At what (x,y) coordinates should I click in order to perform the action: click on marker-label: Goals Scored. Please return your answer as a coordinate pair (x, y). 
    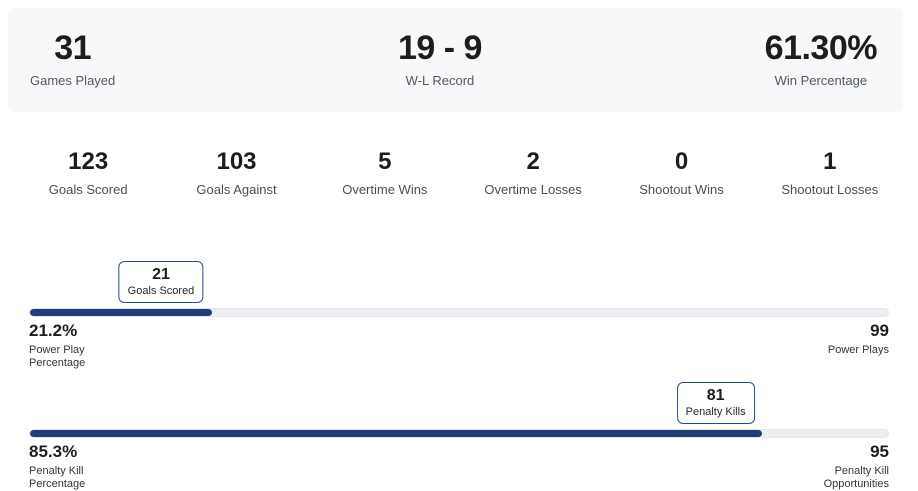
    Looking at the image, I should click on (161, 291).